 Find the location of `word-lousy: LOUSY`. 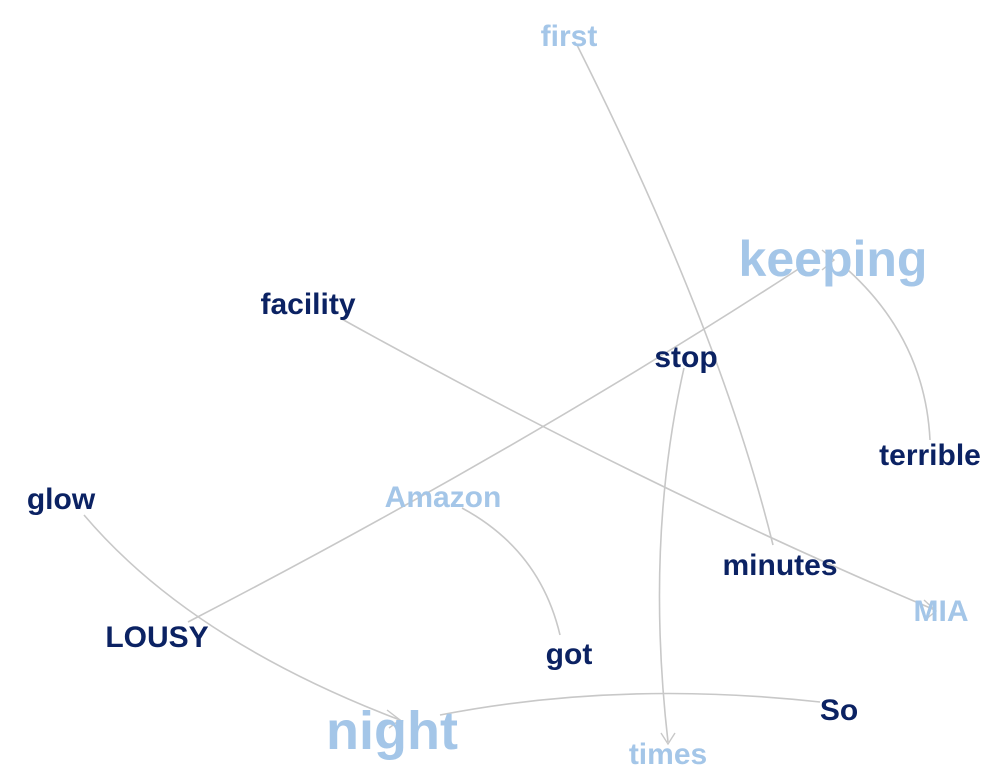

word-lousy: LOUSY is located at coordinates (156, 637).